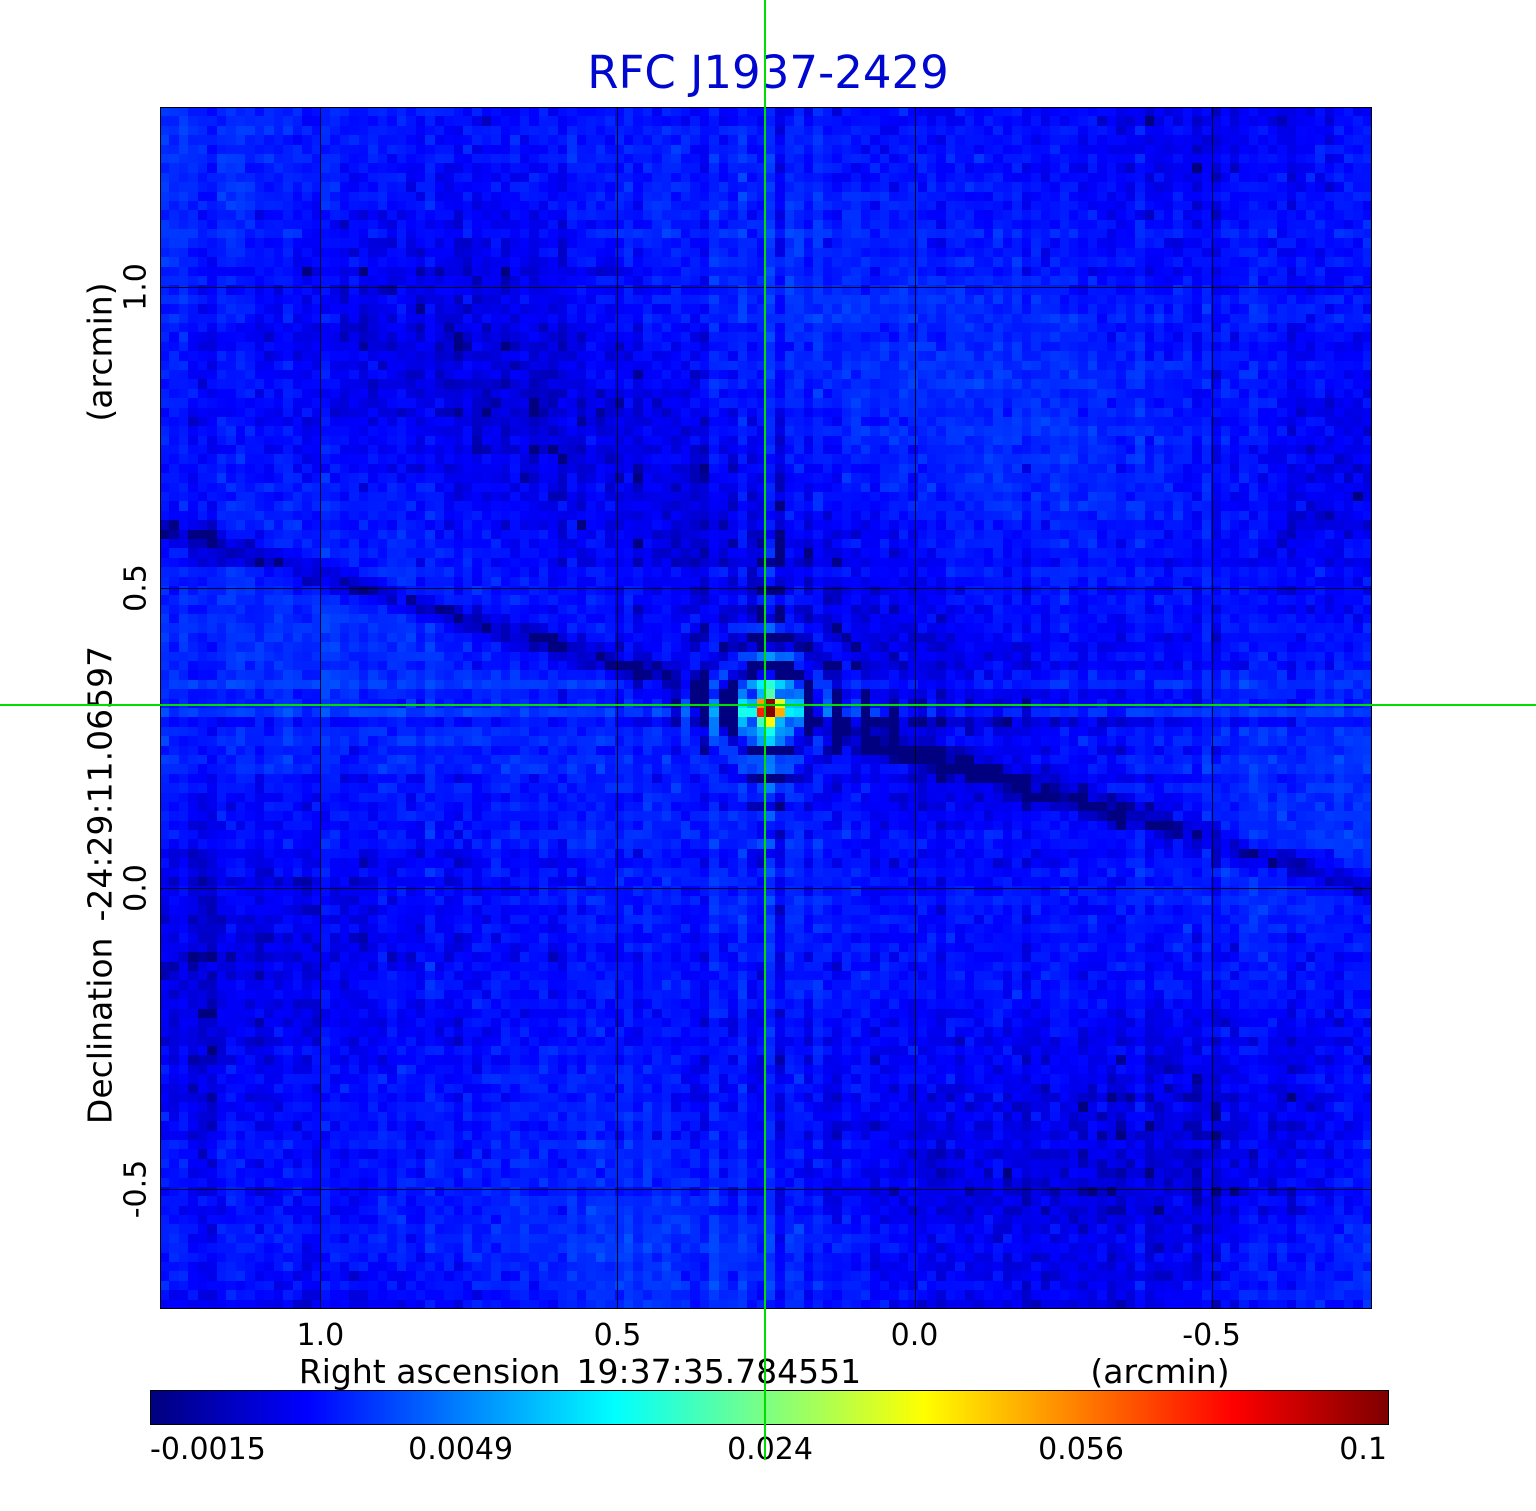 The width and height of the screenshot is (1536, 1511). I want to click on y-tick-label: 1.0, so click(136, 287).